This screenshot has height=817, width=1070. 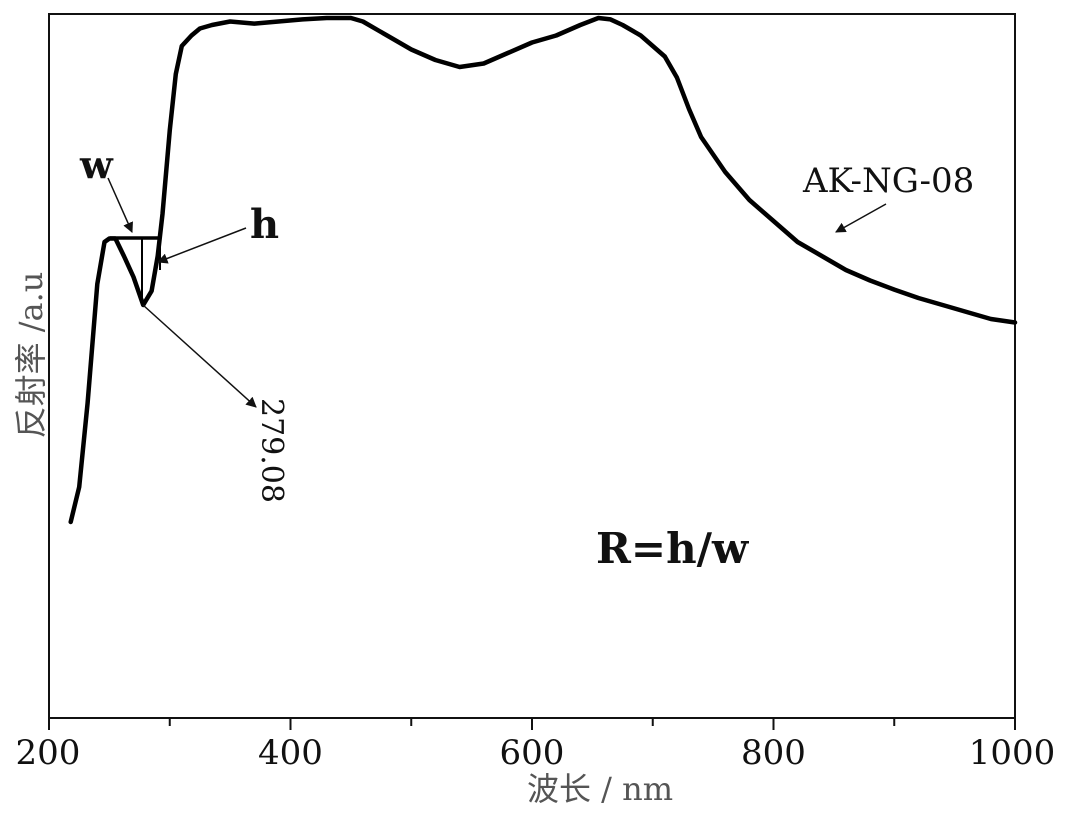 What do you see at coordinates (199, 356) in the screenshot?
I see `peak-arrow` at bounding box center [199, 356].